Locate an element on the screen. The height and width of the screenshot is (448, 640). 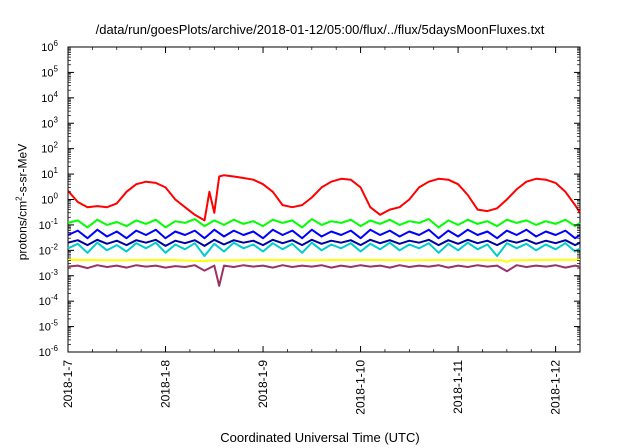
x-tick-label: 2018-1-10 is located at coordinates (361, 387).